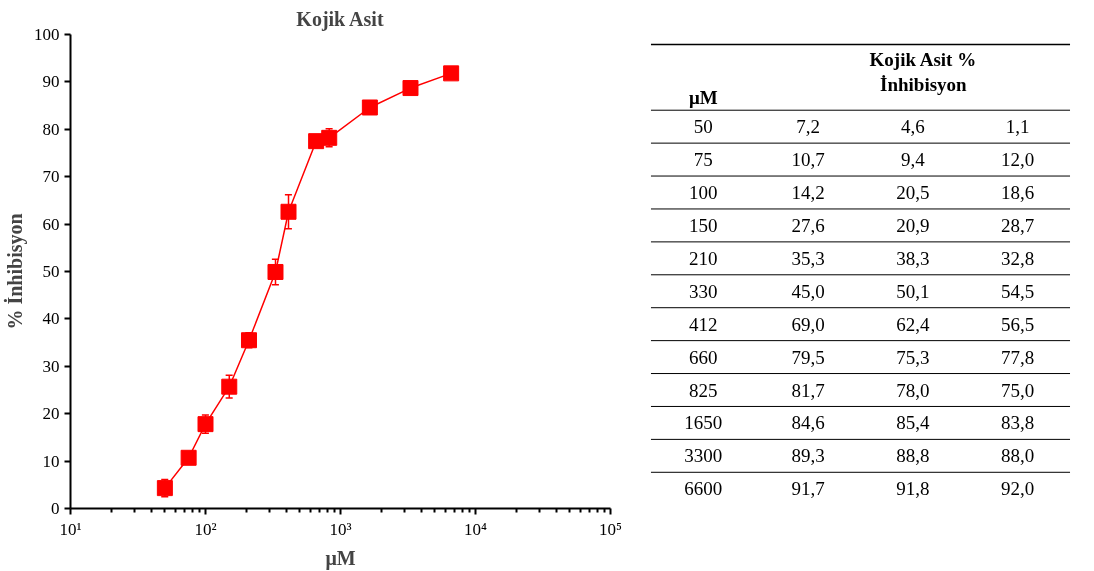 This screenshot has width=1094, height=571. Describe the element at coordinates (340, 19) in the screenshot. I see `chart-title: Kojik Asit` at that location.